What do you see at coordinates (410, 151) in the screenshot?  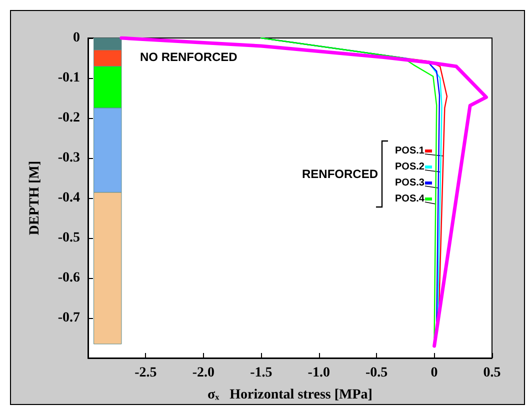 I see `legend-label: POS.1` at bounding box center [410, 151].